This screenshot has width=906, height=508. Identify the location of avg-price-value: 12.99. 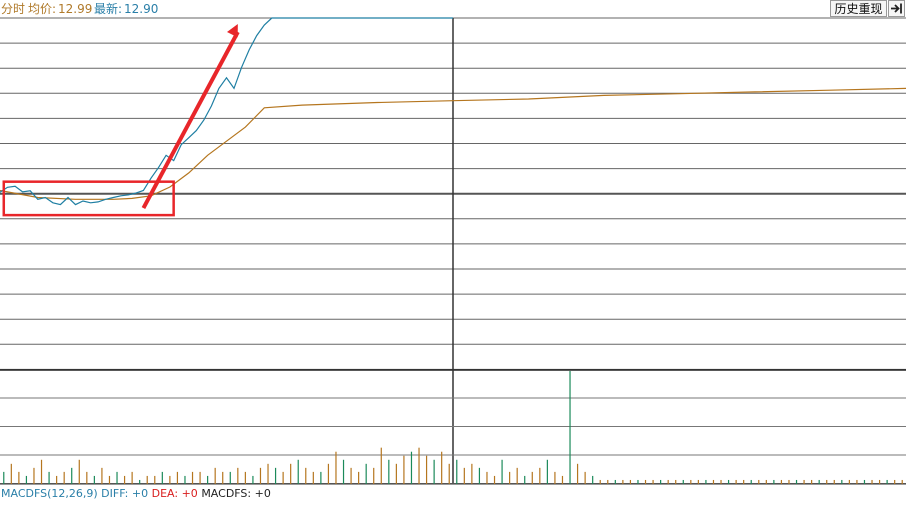
(75, 9).